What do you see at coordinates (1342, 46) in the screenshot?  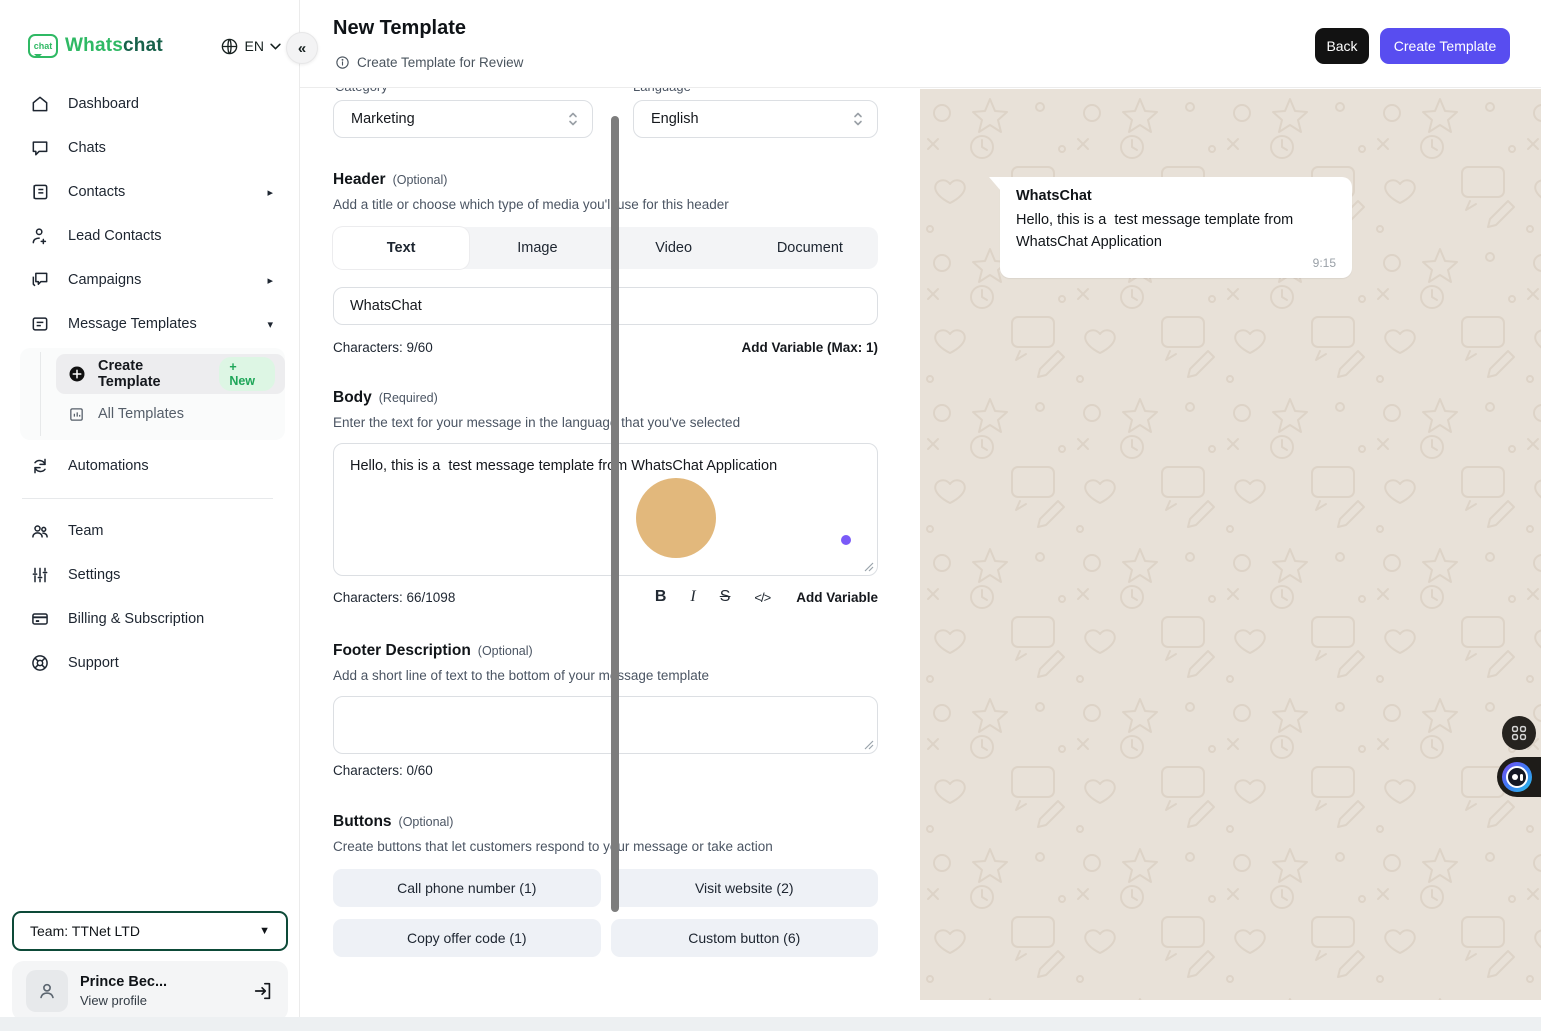 I see `back-button: Back` at bounding box center [1342, 46].